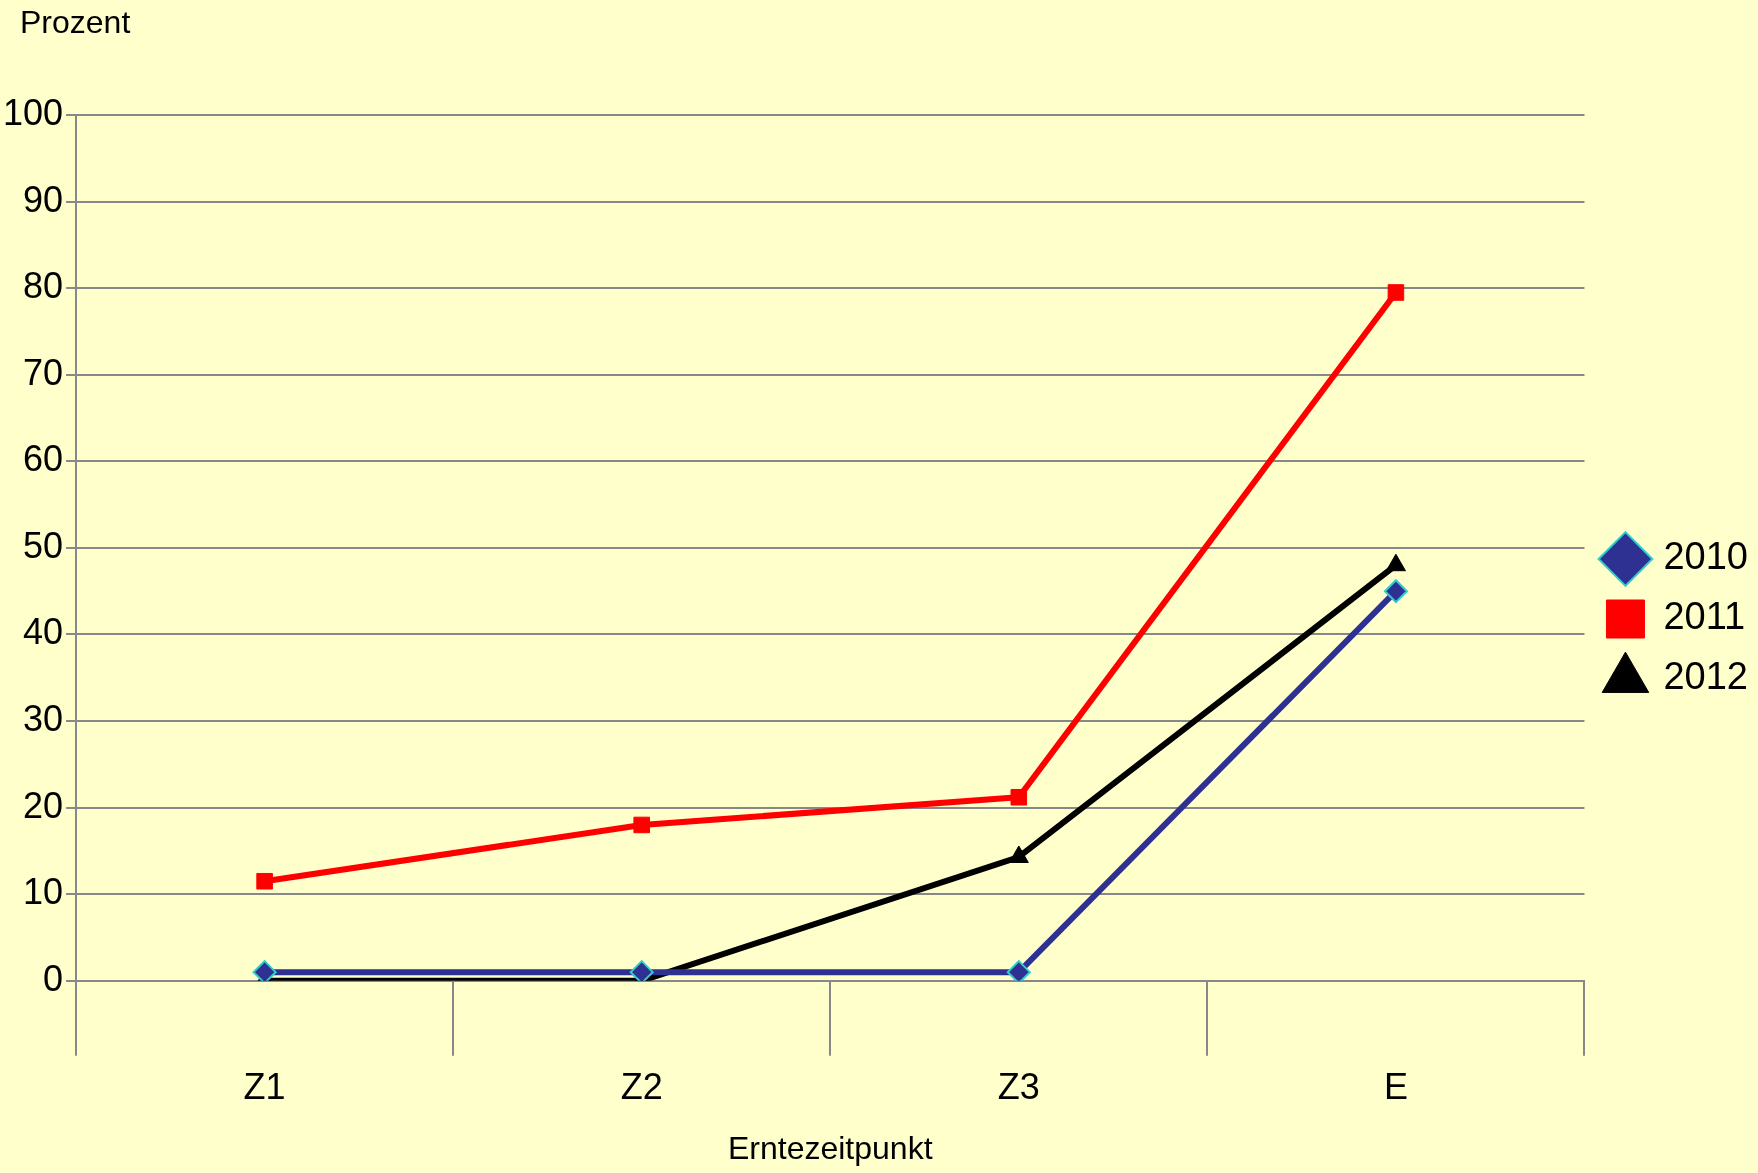 Image resolution: width=1758 pixels, height=1173 pixels. What do you see at coordinates (264, 1087) in the screenshot?
I see `x-tick-label: Z1` at bounding box center [264, 1087].